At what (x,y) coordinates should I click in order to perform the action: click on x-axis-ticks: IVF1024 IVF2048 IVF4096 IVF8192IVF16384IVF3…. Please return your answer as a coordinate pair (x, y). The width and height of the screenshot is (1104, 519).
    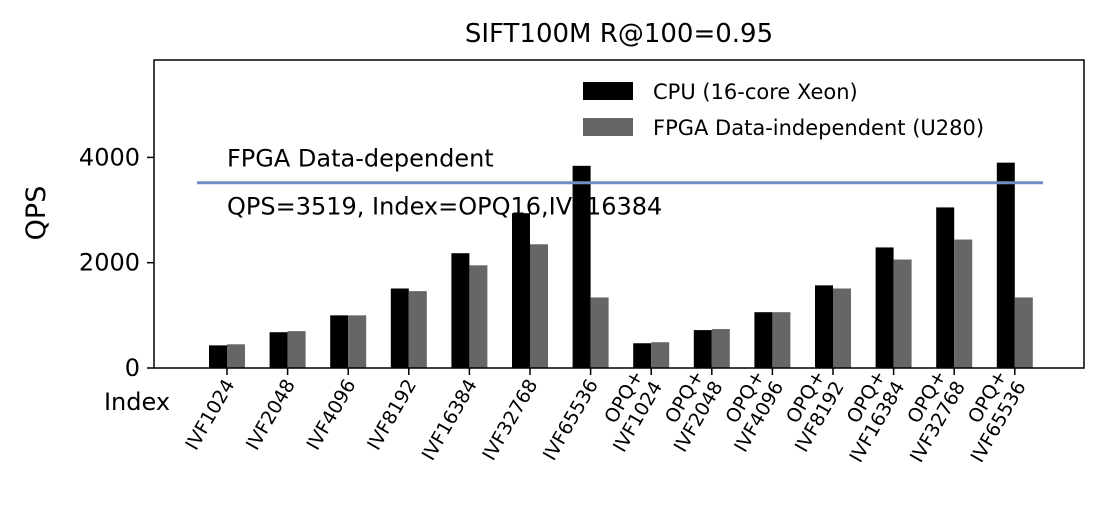
    Looking at the image, I should click on (605, 417).